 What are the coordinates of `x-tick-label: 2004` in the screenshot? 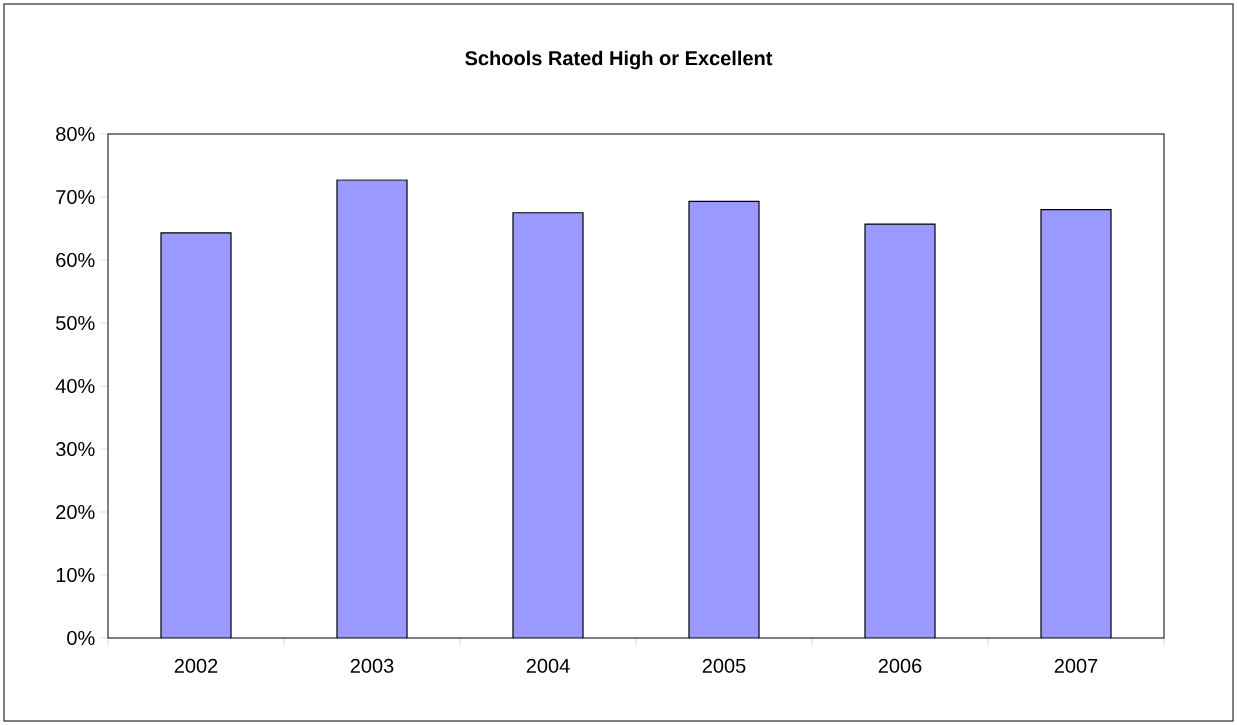 It's located at (548, 665).